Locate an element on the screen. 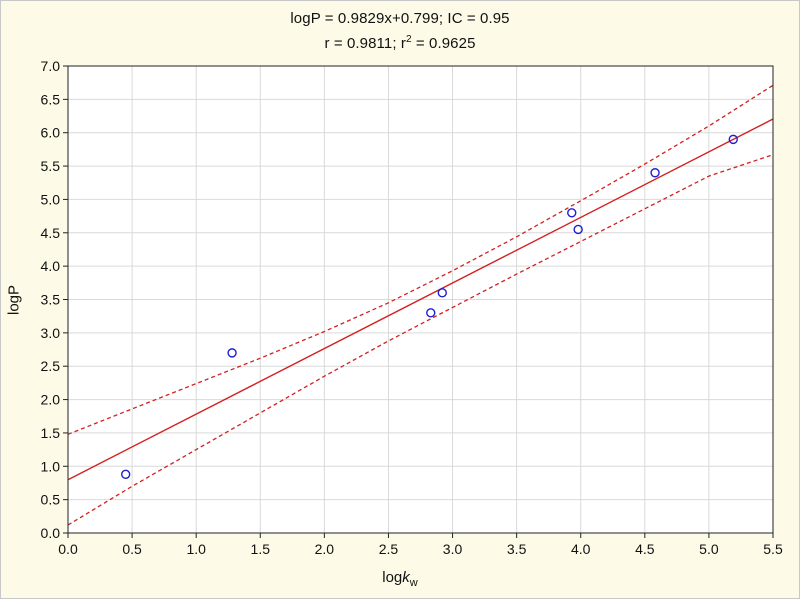  chart-title-line1: logP = 0.9829x+0.799; IC = 0.95 is located at coordinates (400, 18).